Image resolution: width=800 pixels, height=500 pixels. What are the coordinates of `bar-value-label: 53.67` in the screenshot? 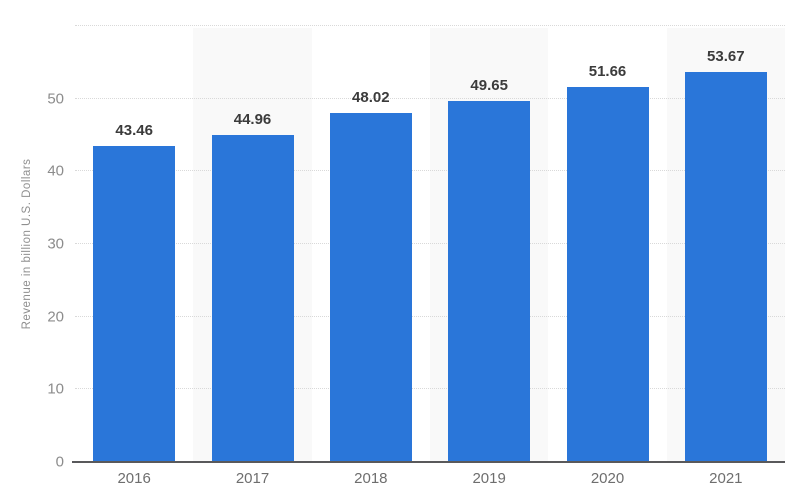 It's located at (726, 56).